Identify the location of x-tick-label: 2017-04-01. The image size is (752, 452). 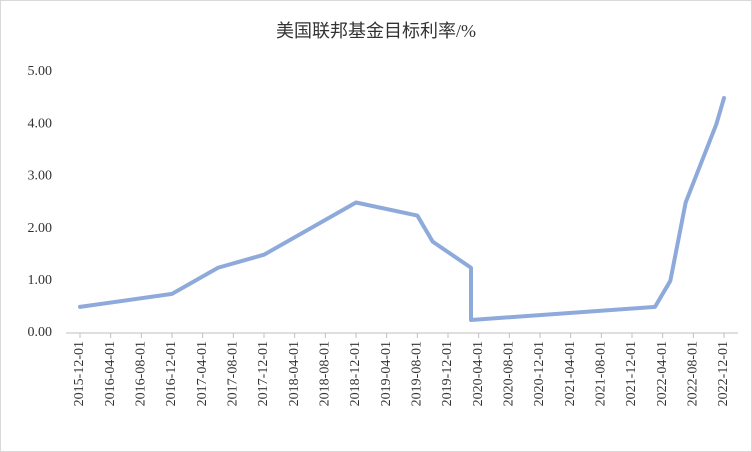
(202, 373).